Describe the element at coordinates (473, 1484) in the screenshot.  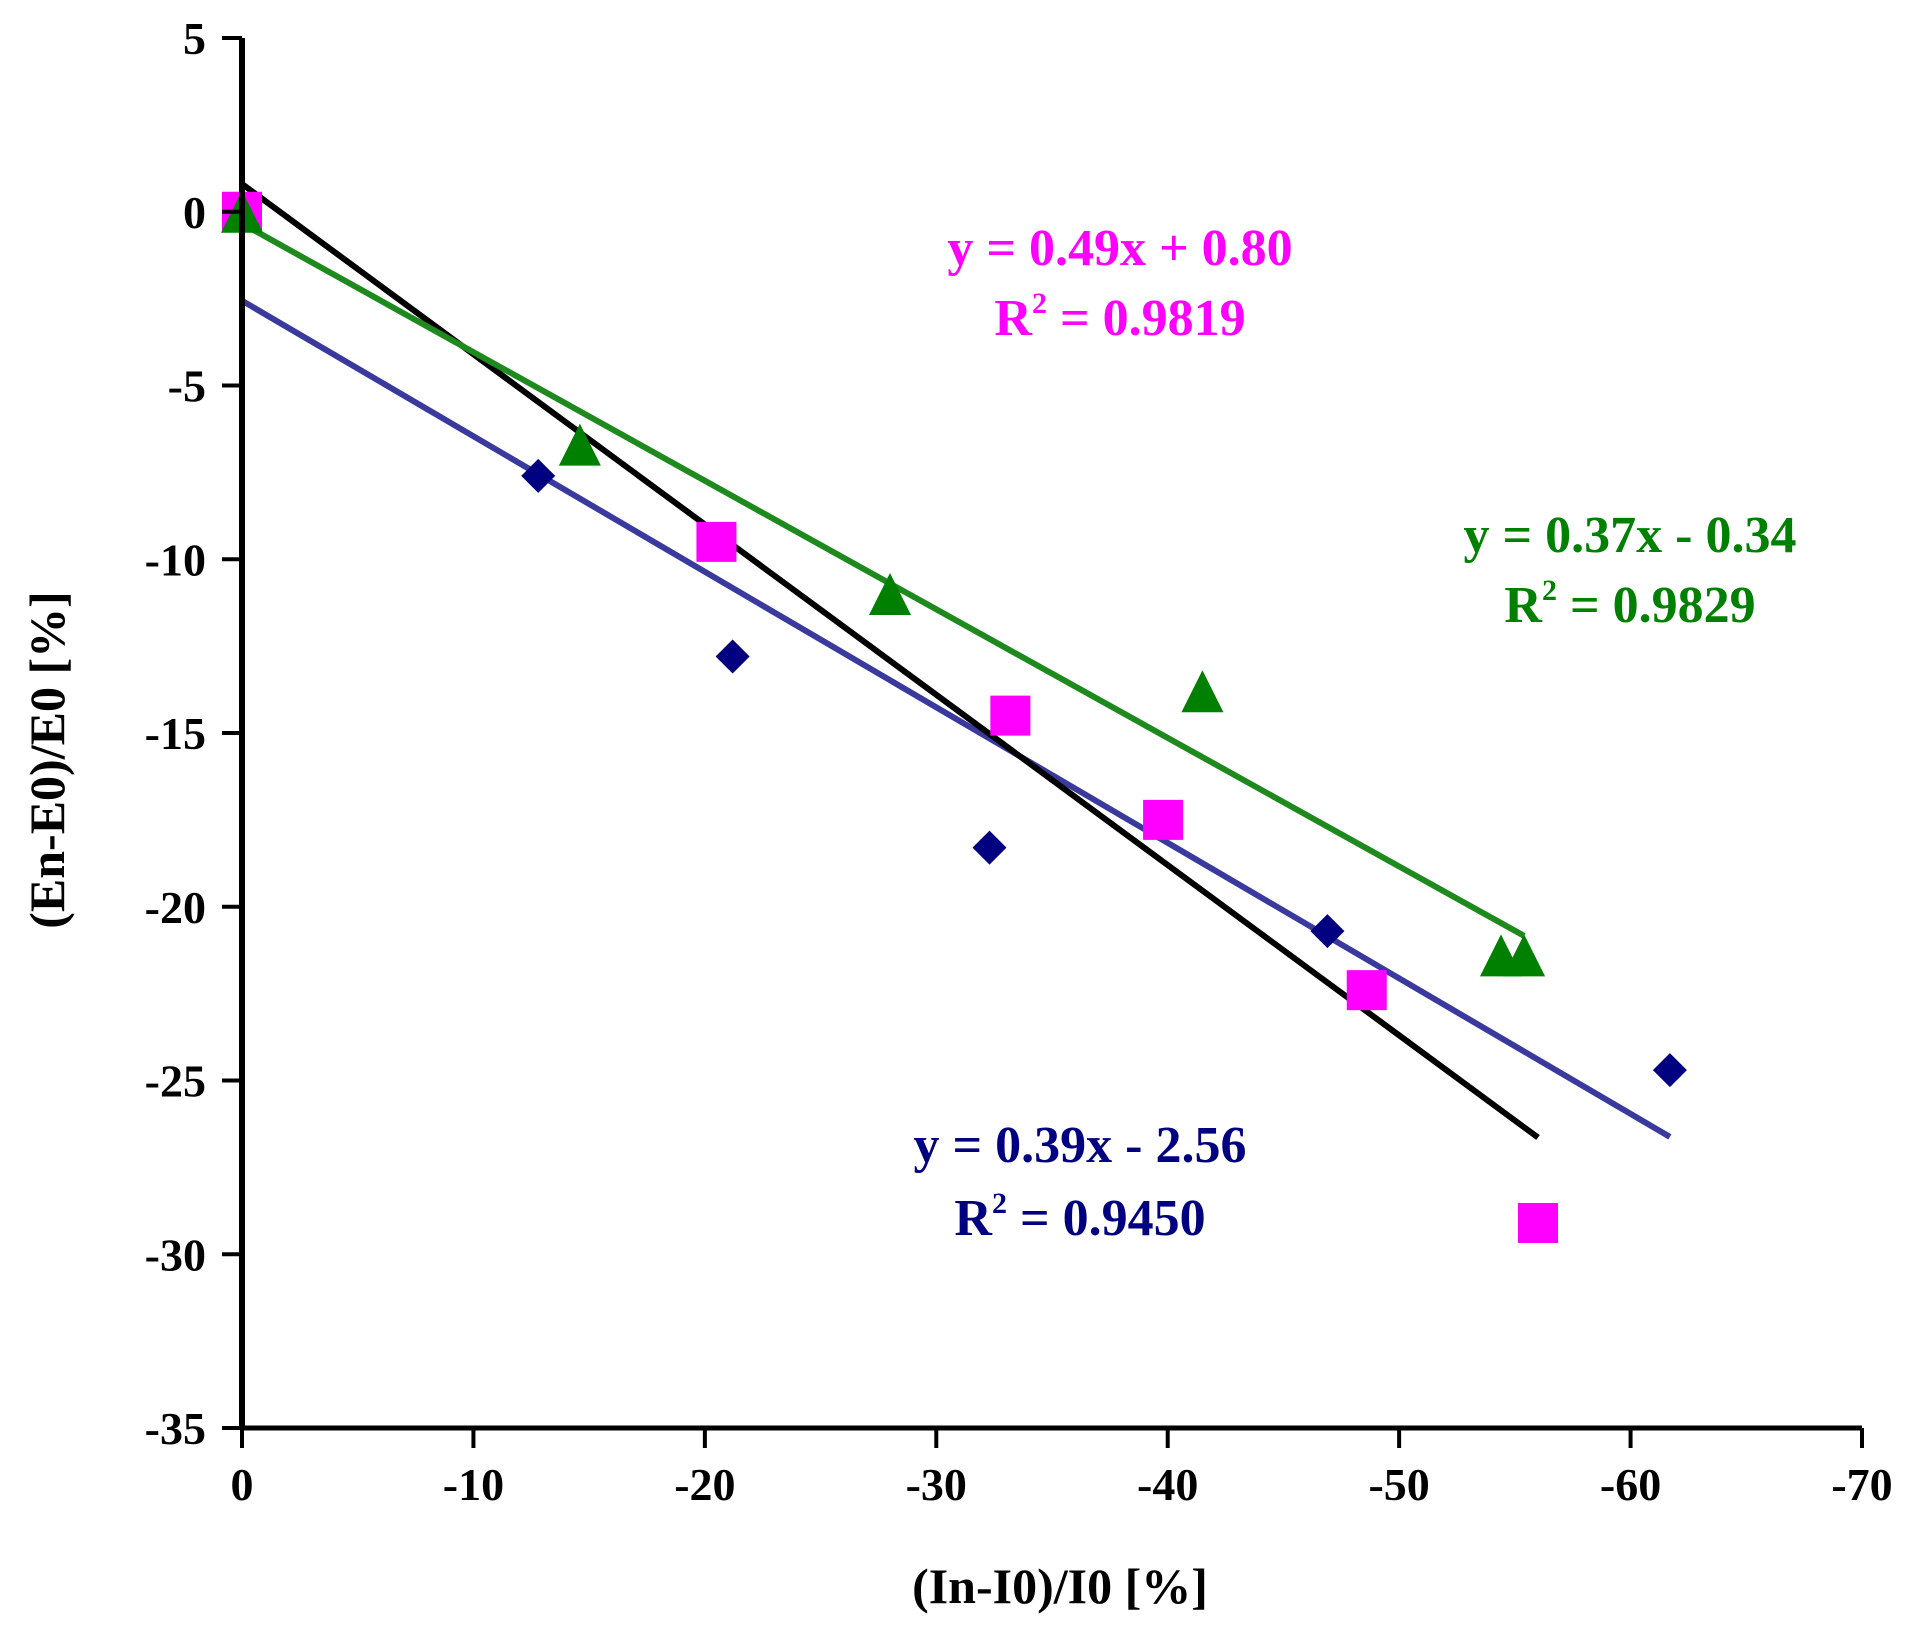
I see `x-tick-label: -10` at that location.